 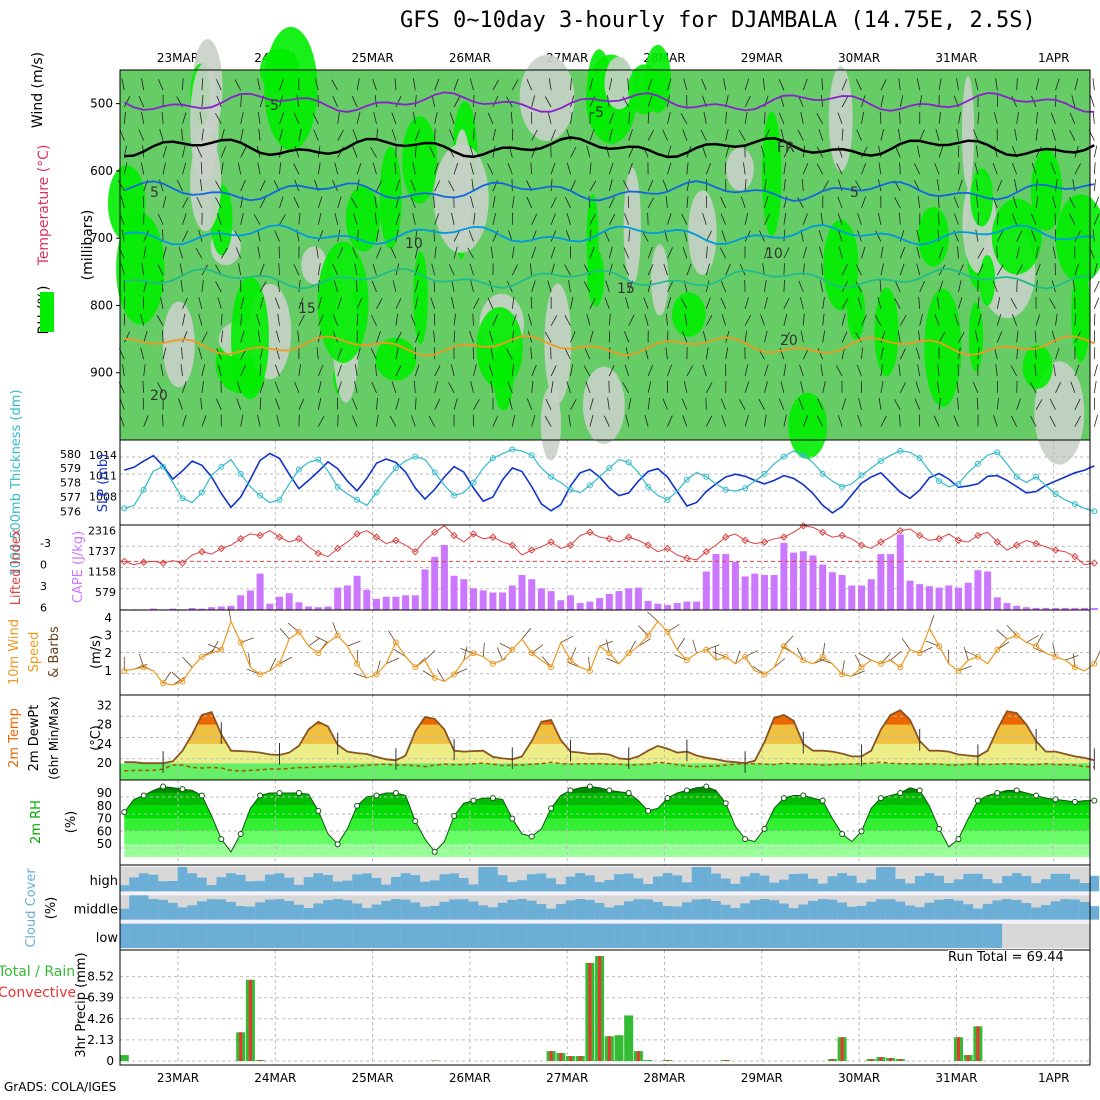 I want to click on contour-label: 10, so click(x=774, y=254).